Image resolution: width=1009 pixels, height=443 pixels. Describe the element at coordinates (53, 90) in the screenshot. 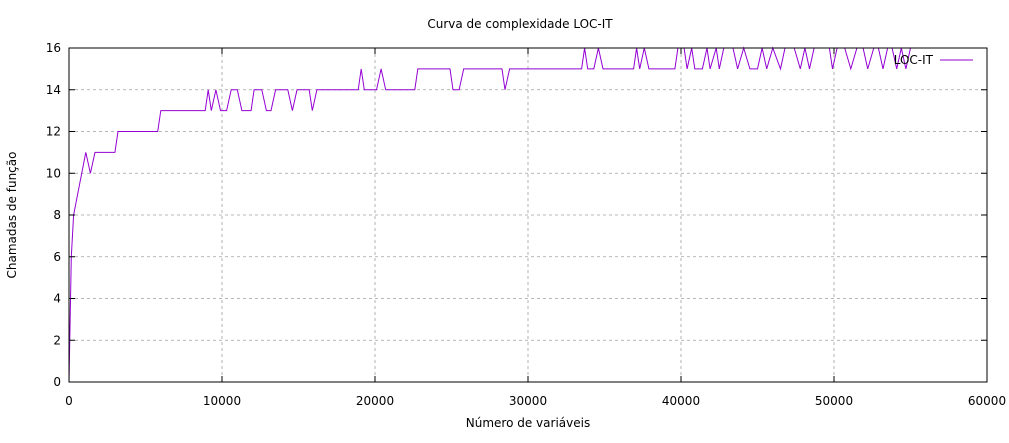

I see `y-tick-label: 14` at that location.